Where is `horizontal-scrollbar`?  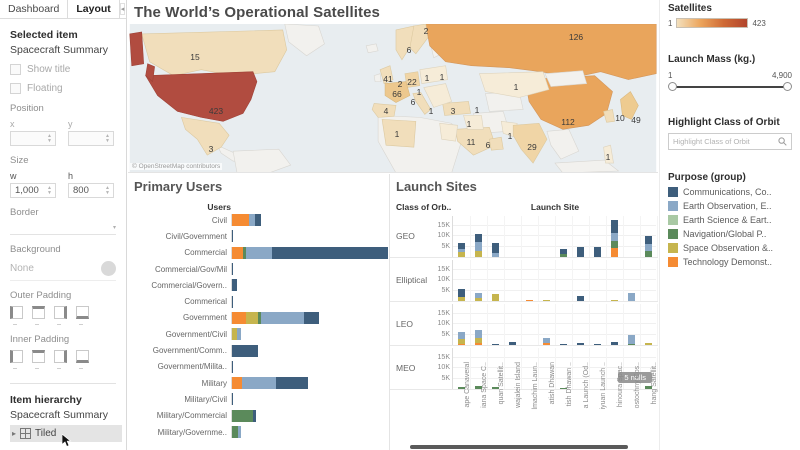 horizontal-scrollbar is located at coordinates (519, 447).